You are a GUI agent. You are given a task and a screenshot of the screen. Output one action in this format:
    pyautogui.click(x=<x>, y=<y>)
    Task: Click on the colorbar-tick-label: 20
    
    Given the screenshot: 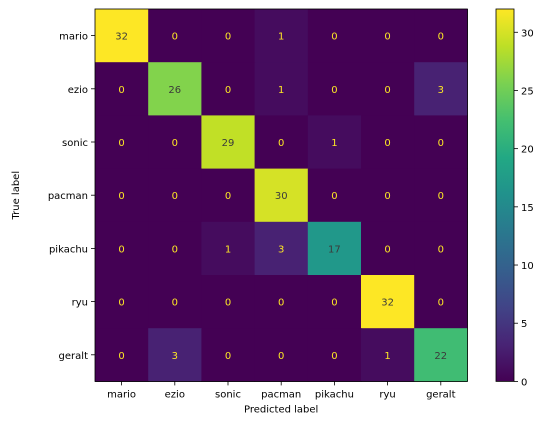 What is the action you would take?
    pyautogui.click(x=527, y=150)
    